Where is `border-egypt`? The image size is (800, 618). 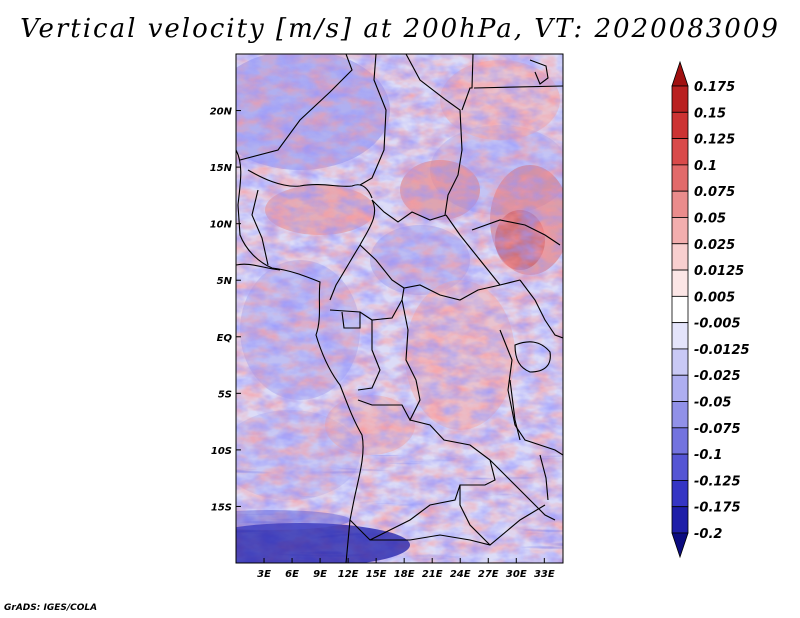 border-egypt is located at coordinates (467, 82).